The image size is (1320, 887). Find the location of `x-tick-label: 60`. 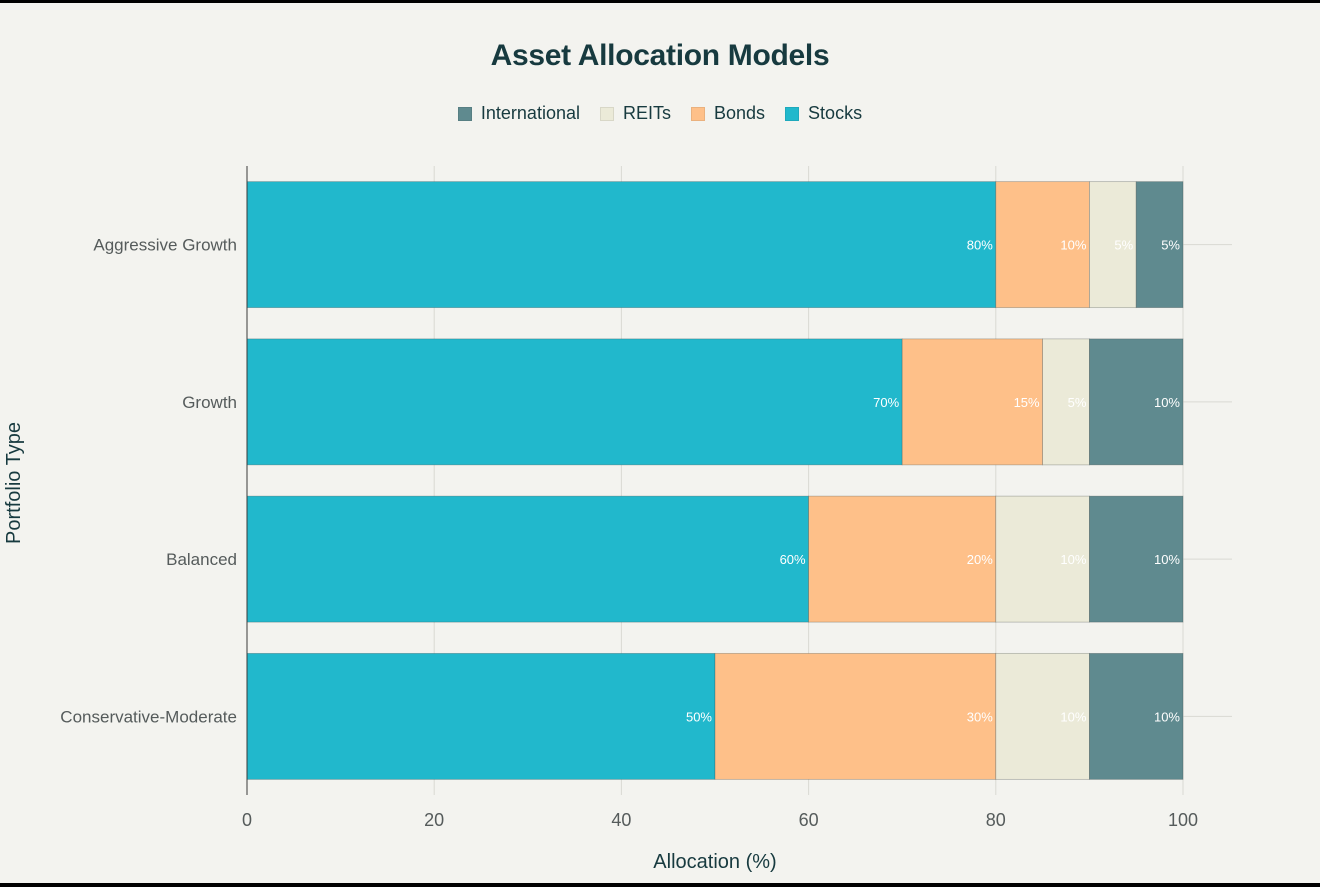

x-tick-label: 60 is located at coordinates (809, 820).